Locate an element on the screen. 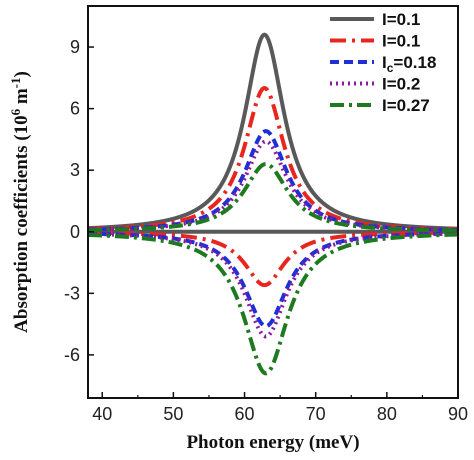 The width and height of the screenshot is (474, 460). legend-label-2: Ic=0.18 is located at coordinates (409, 64).